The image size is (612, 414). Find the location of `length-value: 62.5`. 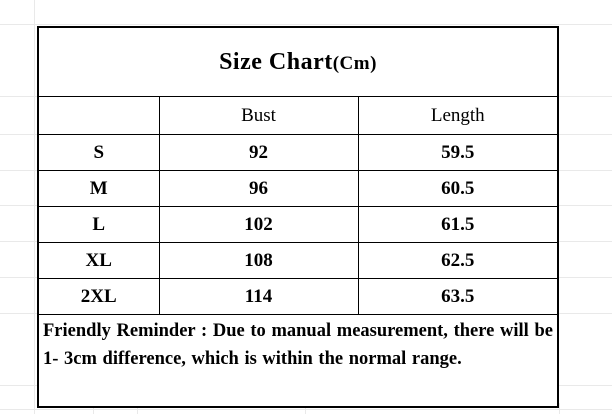

length-value: 62.5 is located at coordinates (458, 260).